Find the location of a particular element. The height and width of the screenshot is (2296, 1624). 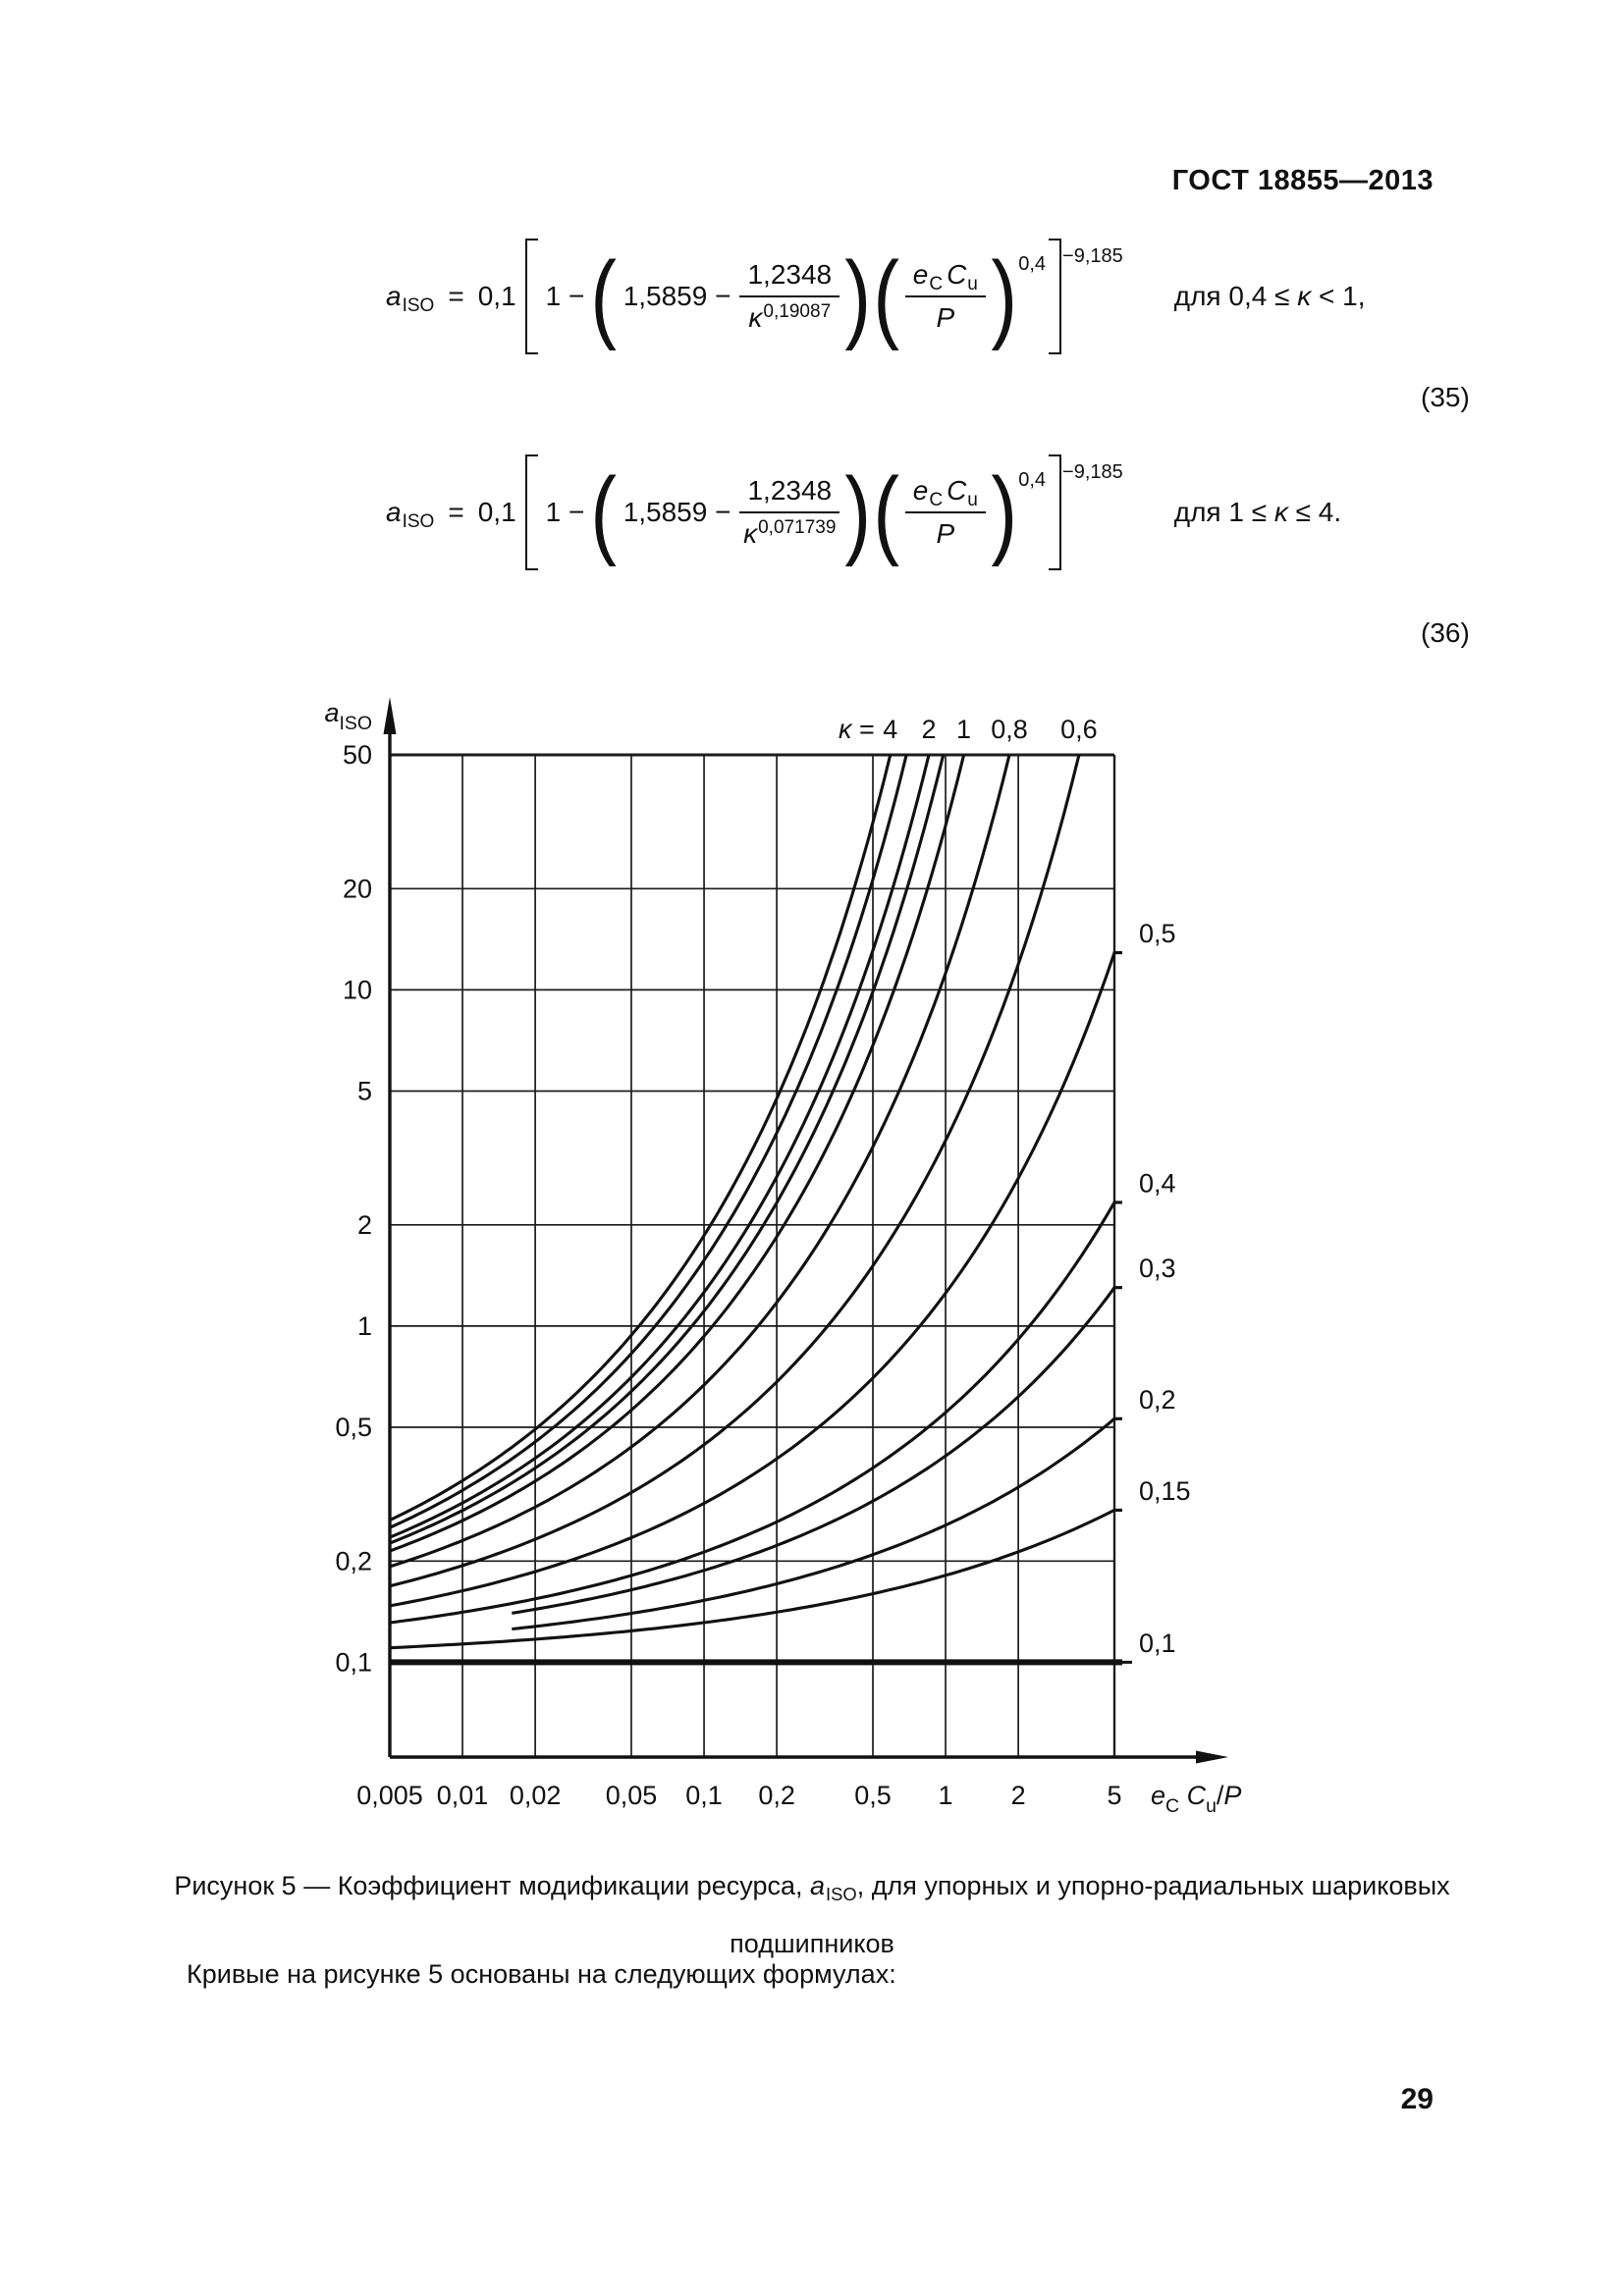

svg-text: 0,4 is located at coordinates (1157, 1183).